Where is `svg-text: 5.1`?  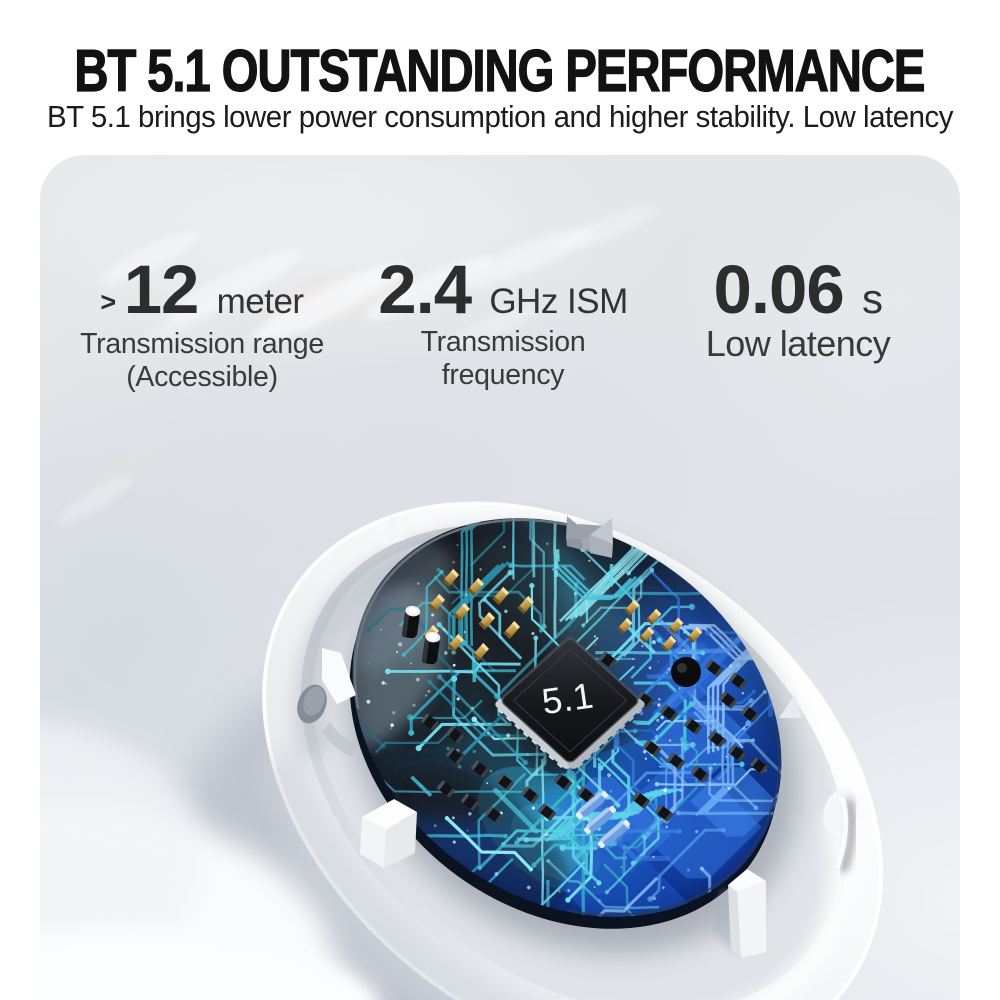 svg-text: 5.1 is located at coordinates (567, 698).